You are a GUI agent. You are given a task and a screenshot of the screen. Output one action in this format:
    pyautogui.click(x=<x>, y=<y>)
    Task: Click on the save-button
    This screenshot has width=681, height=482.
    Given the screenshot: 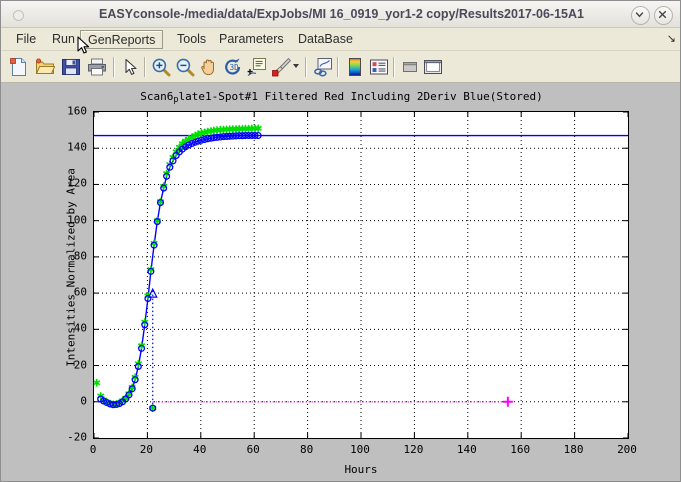 What is the action you would take?
    pyautogui.click(x=71, y=67)
    